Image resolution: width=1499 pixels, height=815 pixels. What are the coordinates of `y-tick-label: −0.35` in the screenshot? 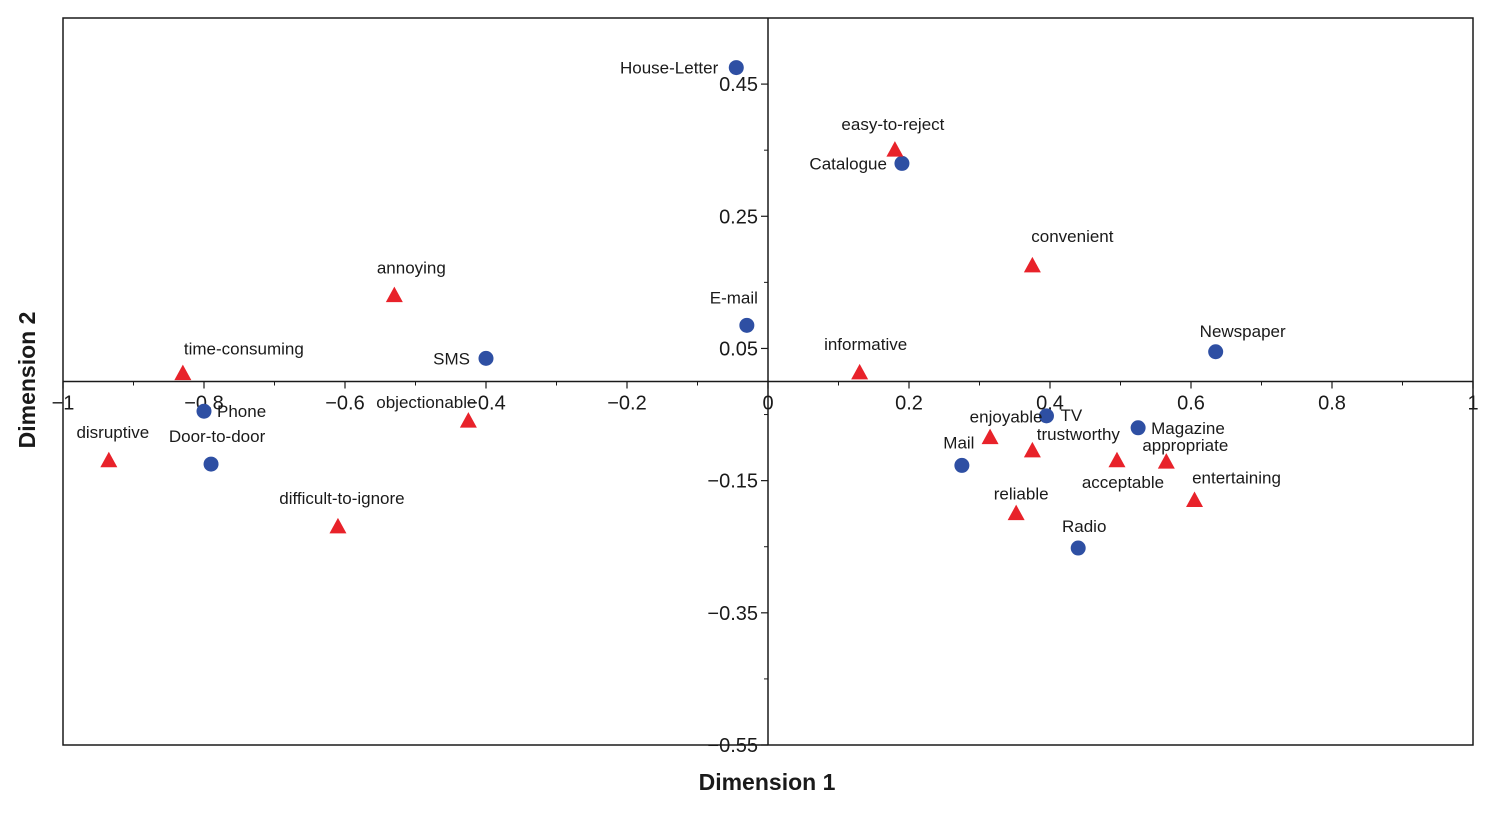 It's located at (732, 614).